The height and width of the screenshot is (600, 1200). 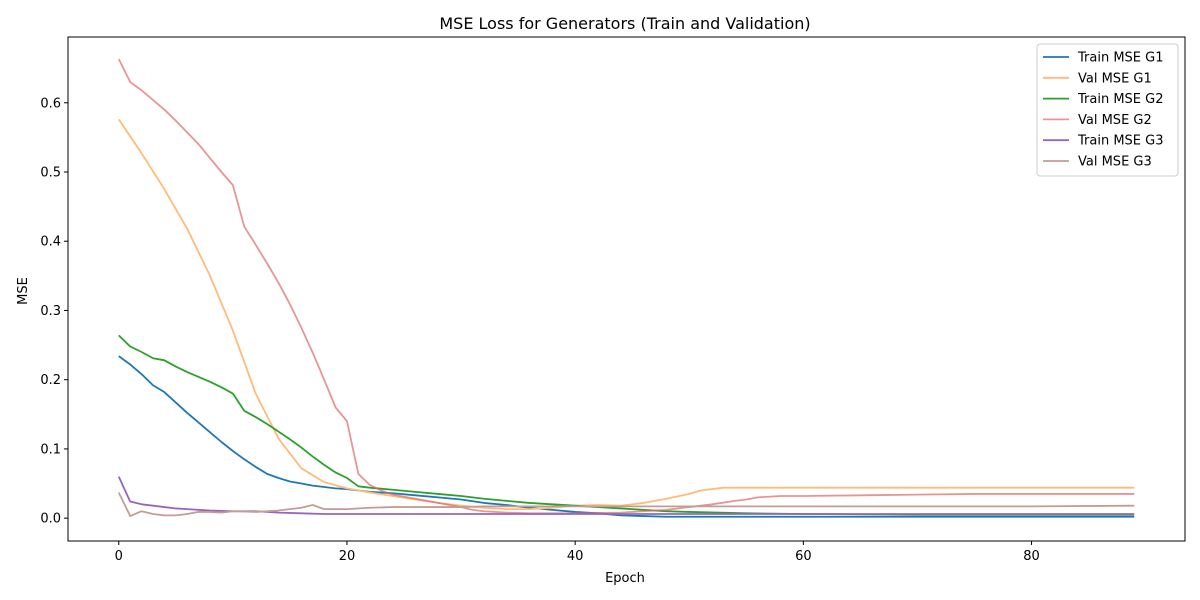 What do you see at coordinates (1120, 141) in the screenshot?
I see `legend-label-5: Train MSE G3` at bounding box center [1120, 141].